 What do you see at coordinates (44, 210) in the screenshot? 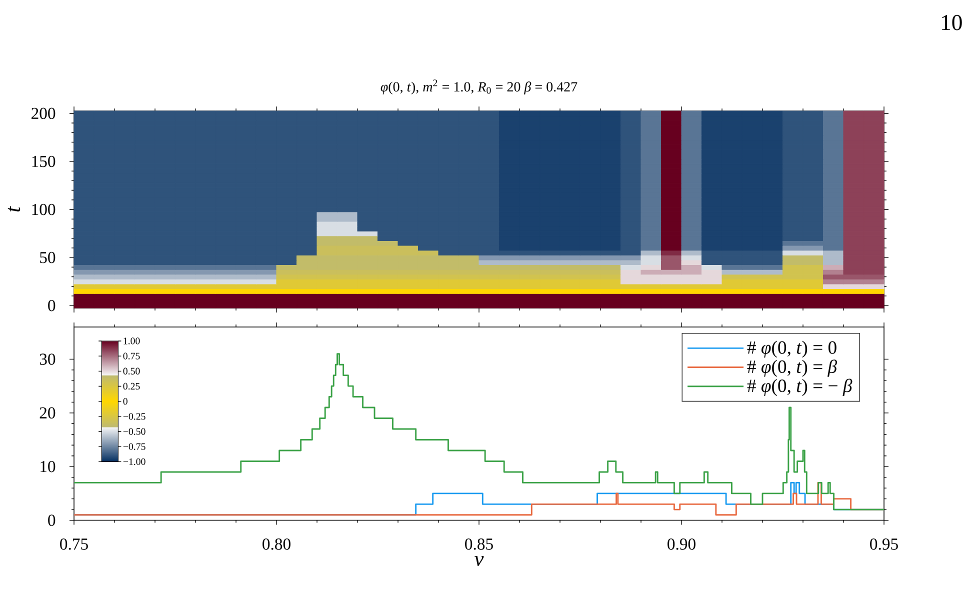
I see `y-tick-label: 100` at bounding box center [44, 210].